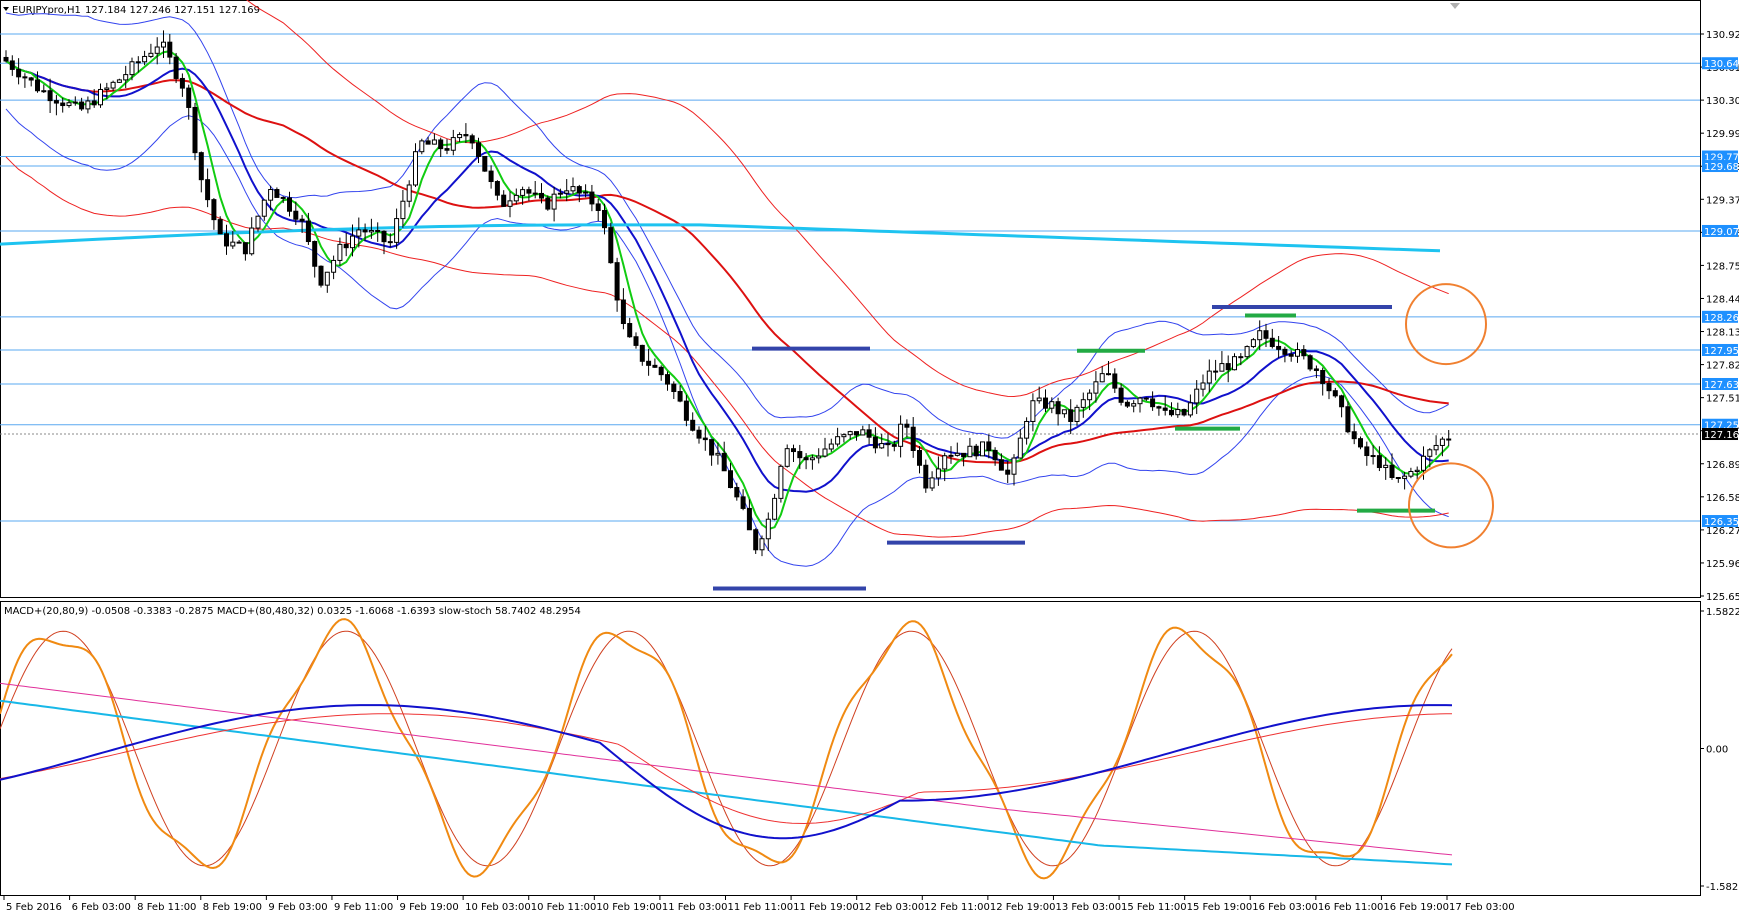  Describe the element at coordinates (101, 907) in the screenshot. I see `time-tick-label: 6 Feb 03:00` at that location.